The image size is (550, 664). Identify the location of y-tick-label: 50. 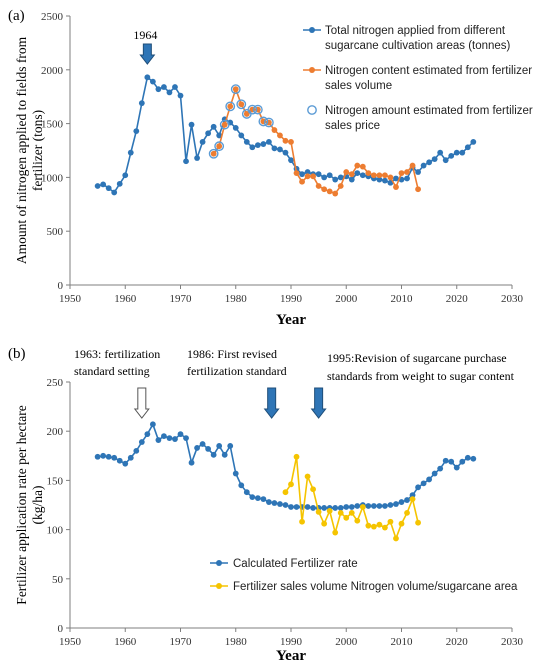
(58, 580).